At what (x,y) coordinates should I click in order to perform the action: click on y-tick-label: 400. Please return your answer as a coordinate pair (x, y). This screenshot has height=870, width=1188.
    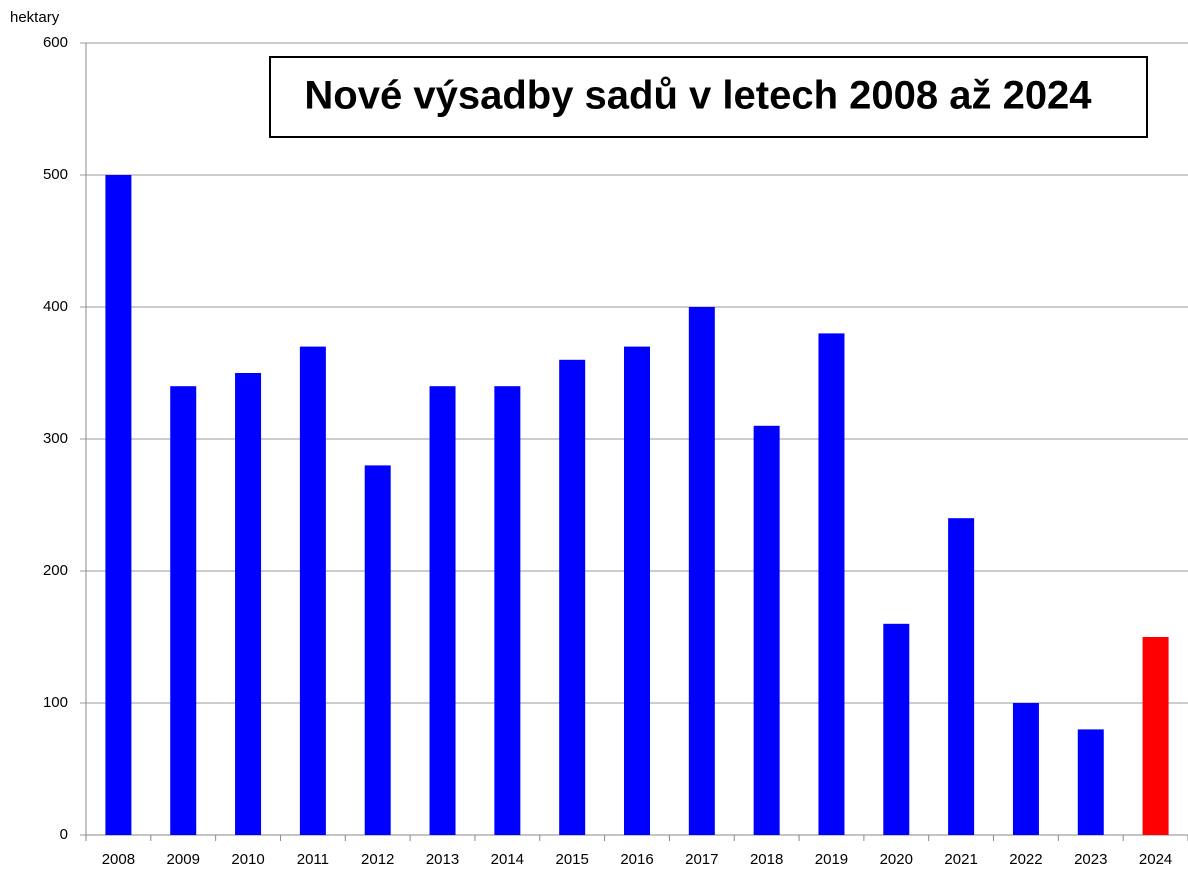
    Looking at the image, I should click on (55, 306).